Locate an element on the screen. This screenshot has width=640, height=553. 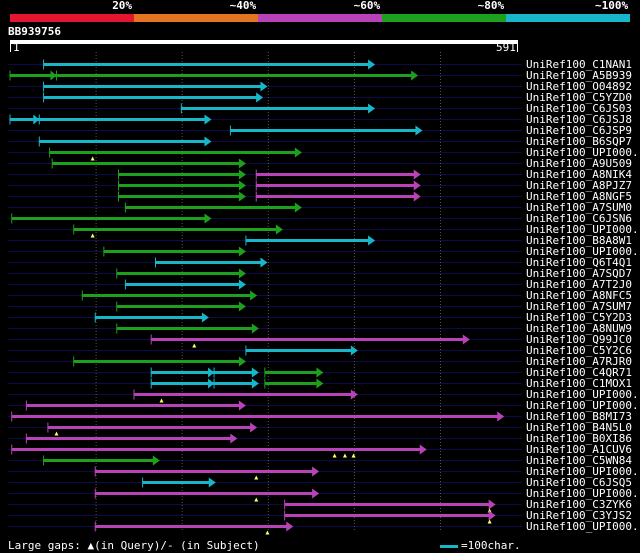
hit-segment-arrow is located at coordinates (211, 372).